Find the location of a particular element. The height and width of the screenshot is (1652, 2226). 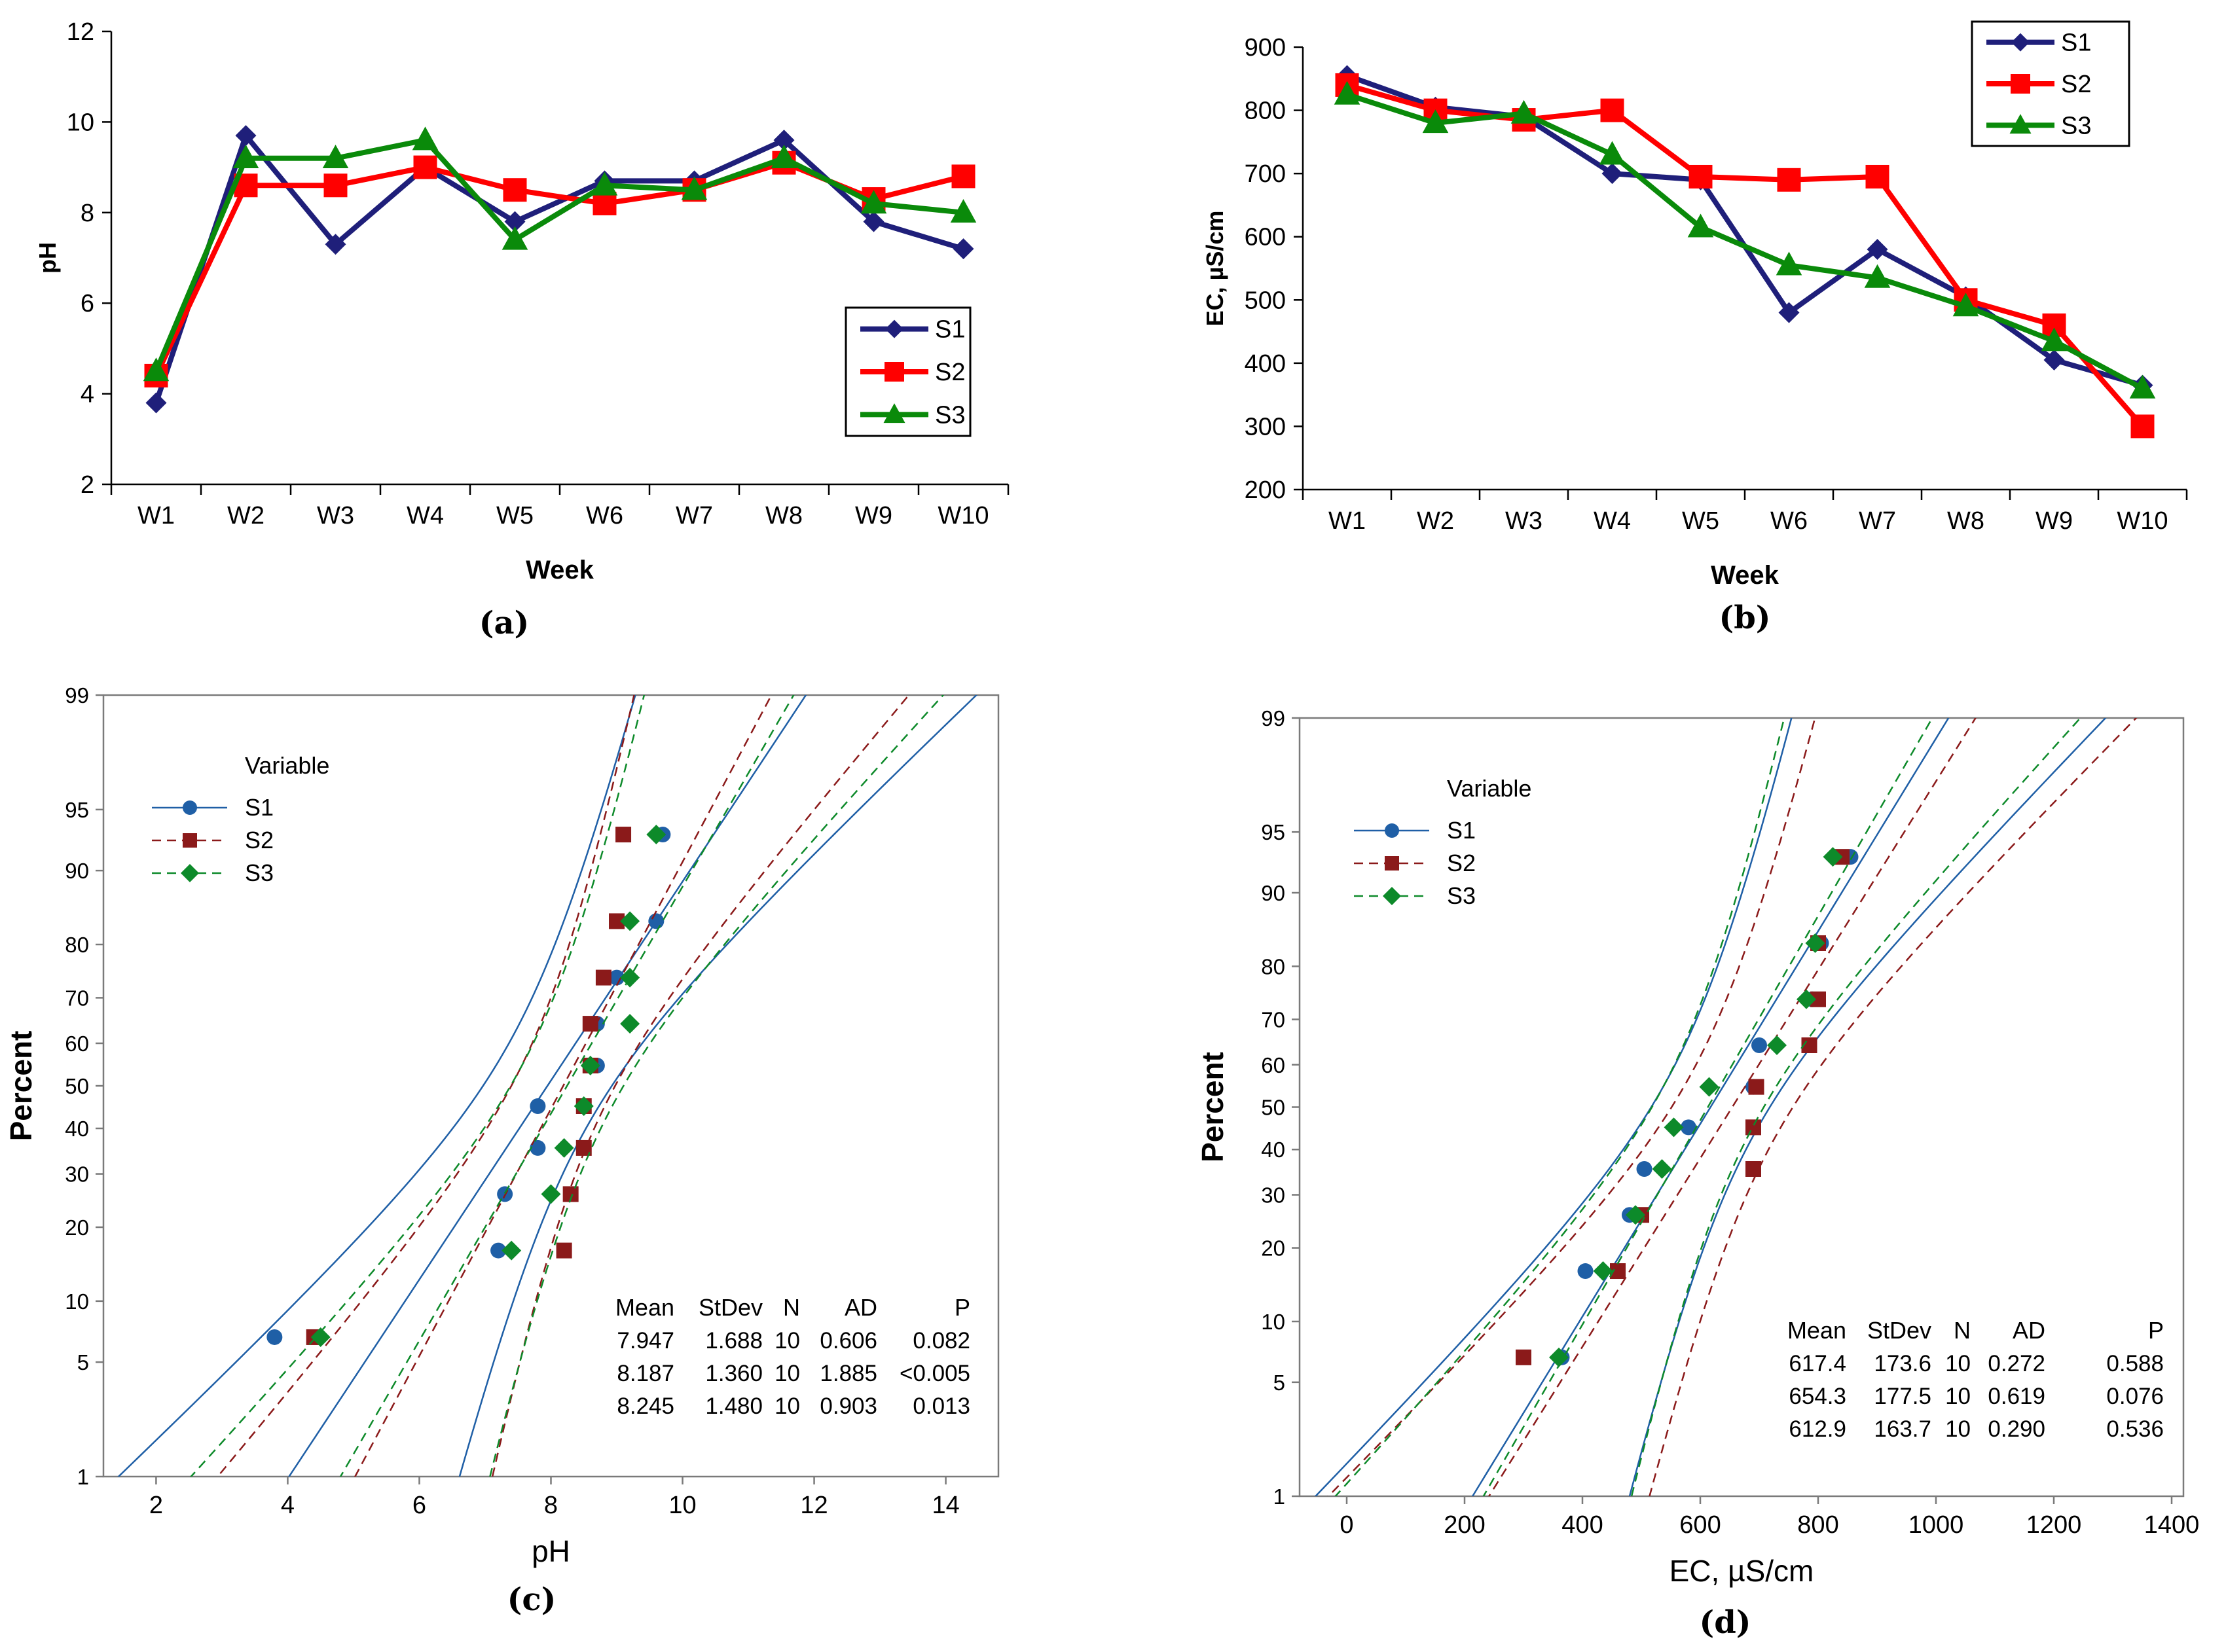

chart-c-ci-upper-S3 is located at coordinates (717, 1086).